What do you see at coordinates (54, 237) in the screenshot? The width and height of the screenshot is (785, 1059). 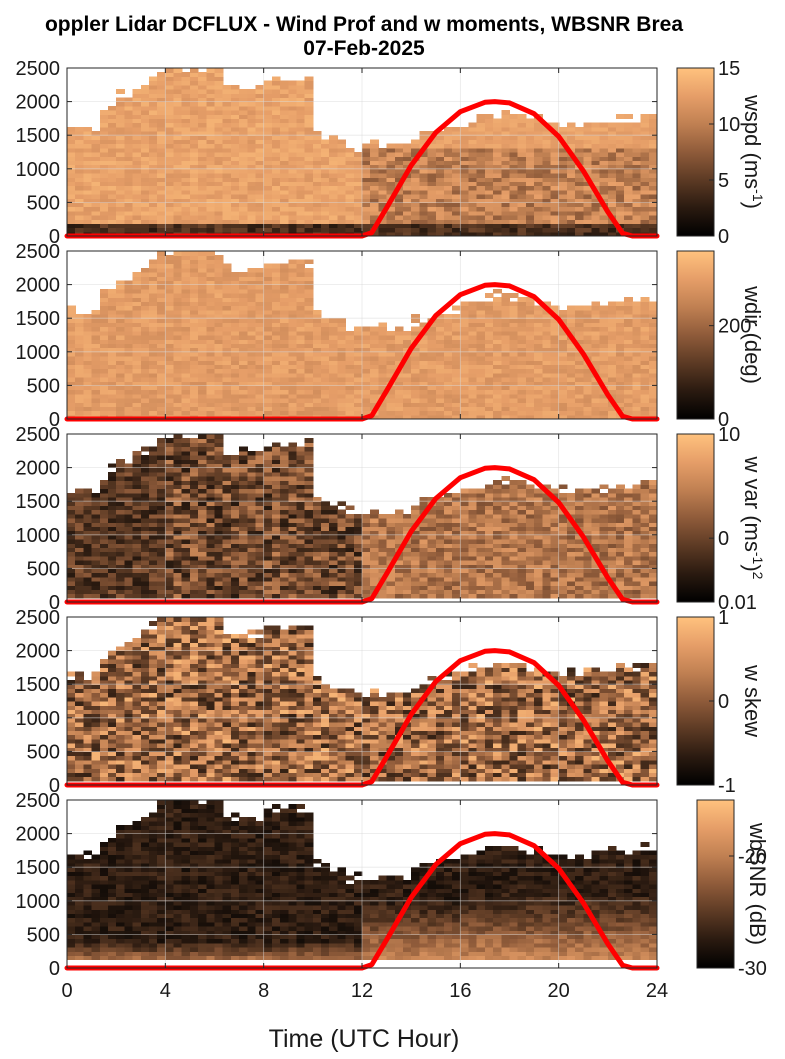 I see `y-tick-label: 0` at bounding box center [54, 237].